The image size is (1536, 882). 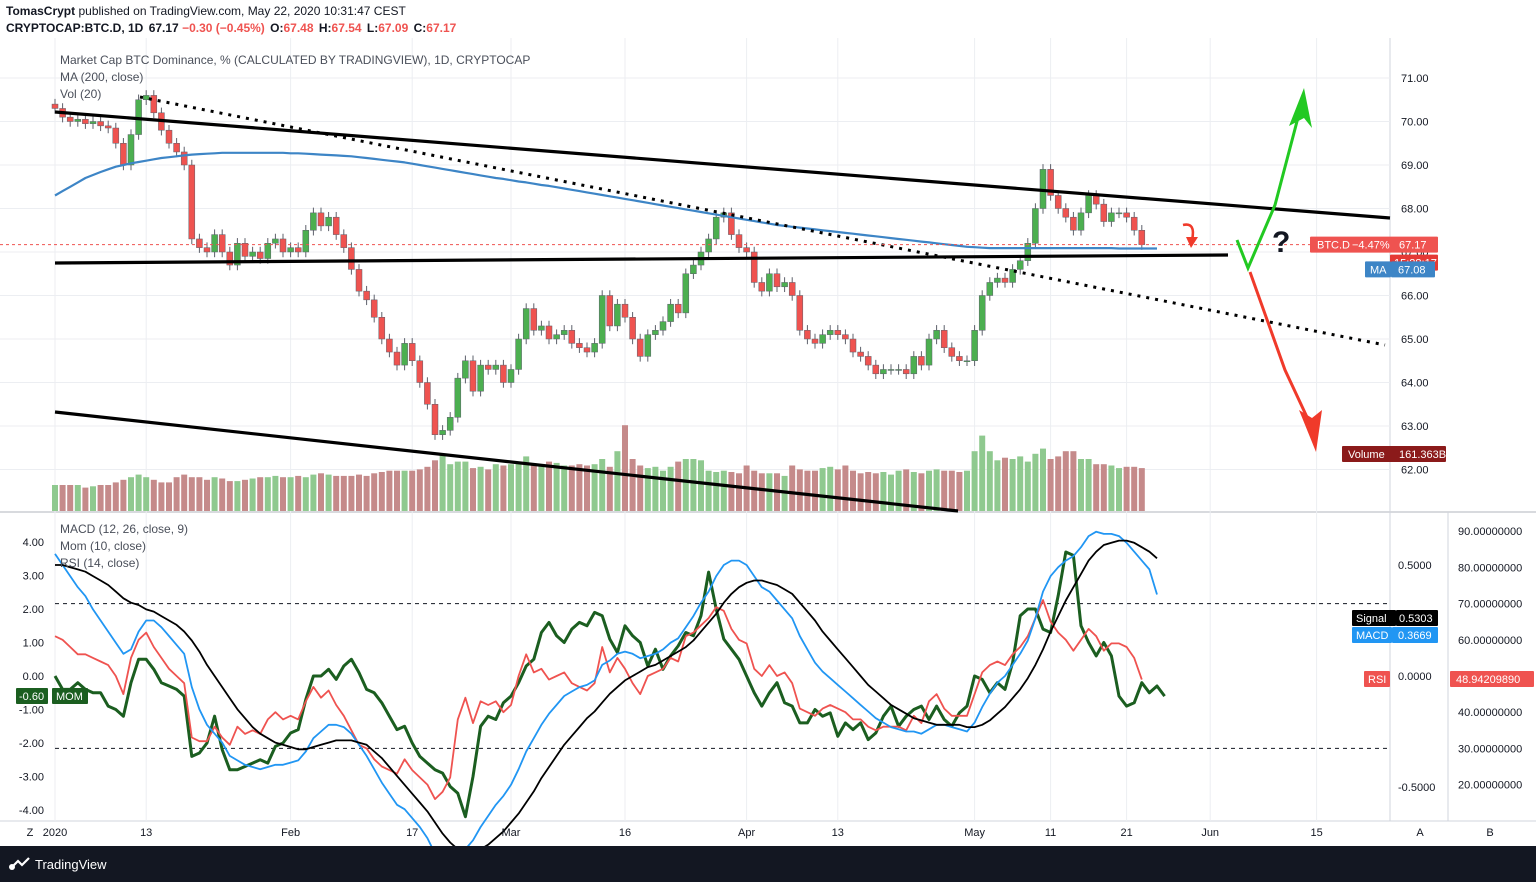 What do you see at coordinates (1268, 190) in the screenshot?
I see `green-arrow-path` at bounding box center [1268, 190].